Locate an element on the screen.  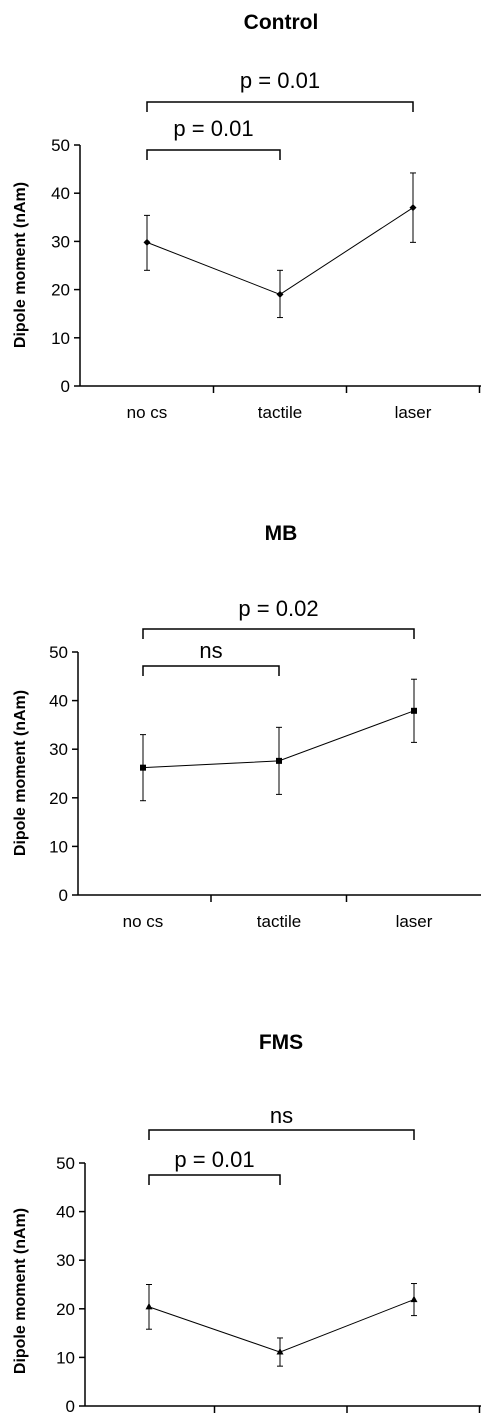
panel-title: MB is located at coordinates (281, 533).